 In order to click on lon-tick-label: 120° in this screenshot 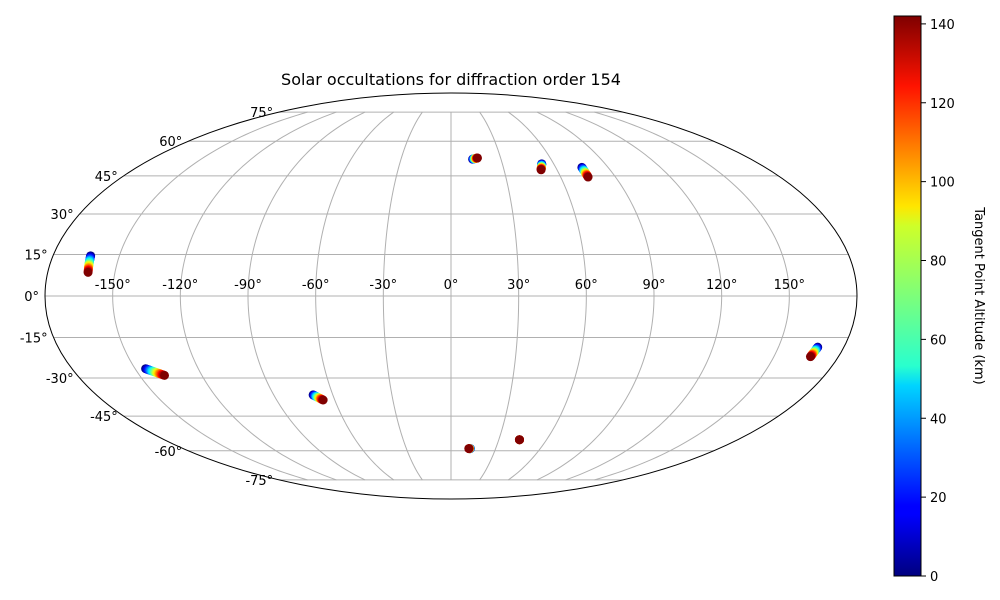, I will do `click(721, 285)`.